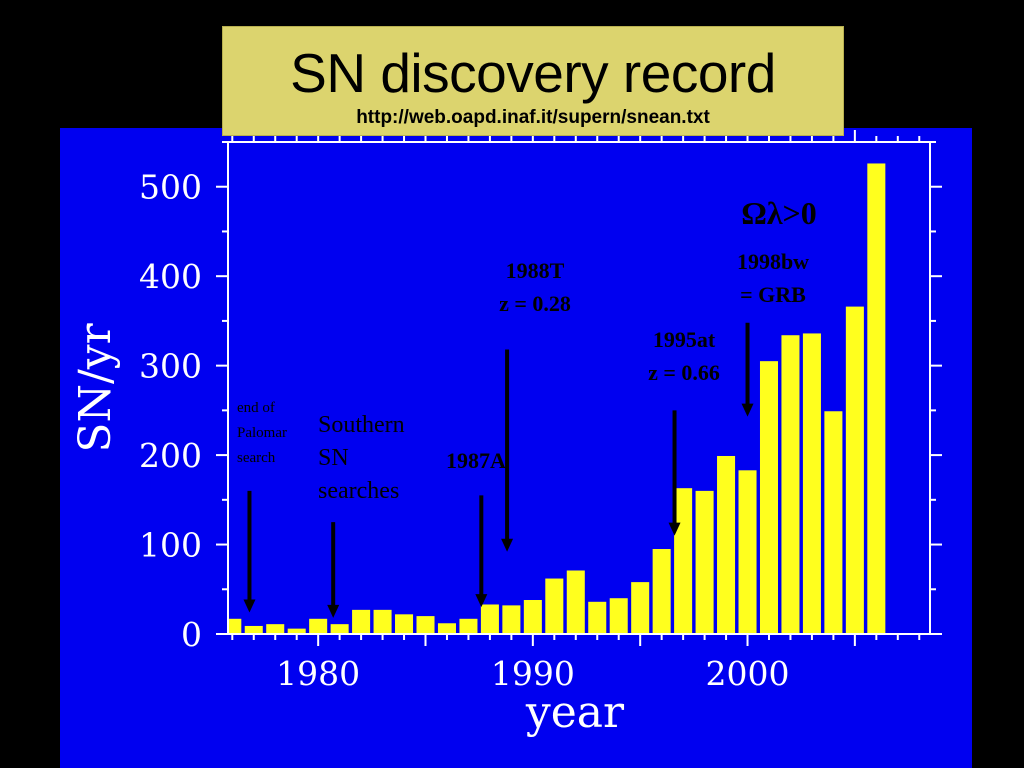 This screenshot has width=1024, height=768. Describe the element at coordinates (618, 616) in the screenshot. I see `bar-1994` at that location.